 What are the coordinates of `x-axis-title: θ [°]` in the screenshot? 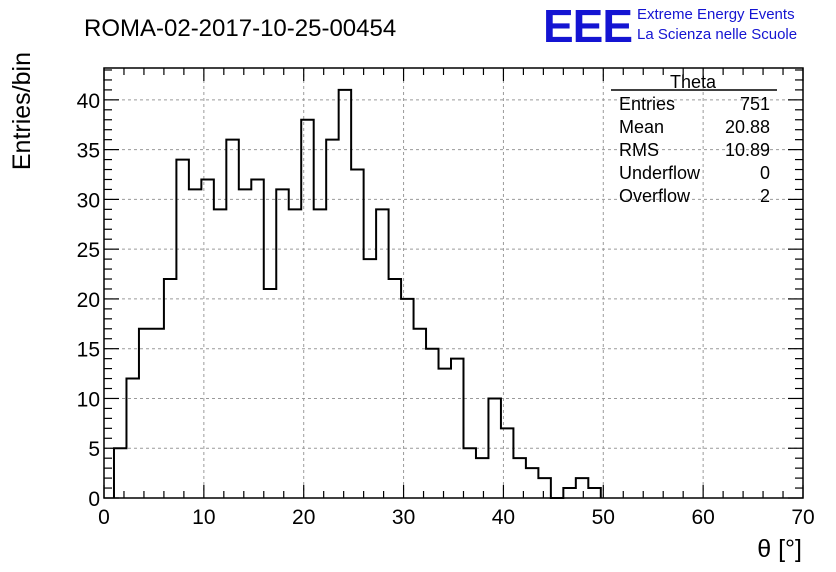 It's located at (779, 549).